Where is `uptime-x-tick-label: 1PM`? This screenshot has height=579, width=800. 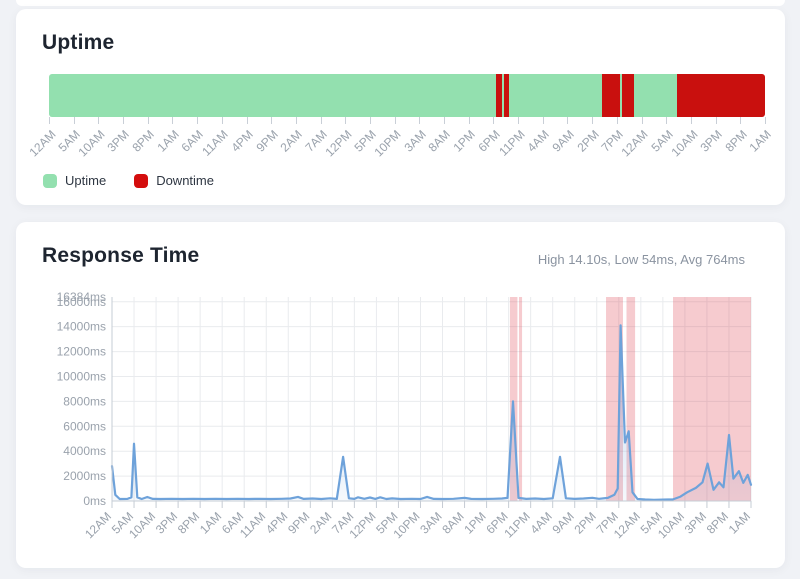 uptime-x-tick-label: 1PM is located at coordinates (464, 141).